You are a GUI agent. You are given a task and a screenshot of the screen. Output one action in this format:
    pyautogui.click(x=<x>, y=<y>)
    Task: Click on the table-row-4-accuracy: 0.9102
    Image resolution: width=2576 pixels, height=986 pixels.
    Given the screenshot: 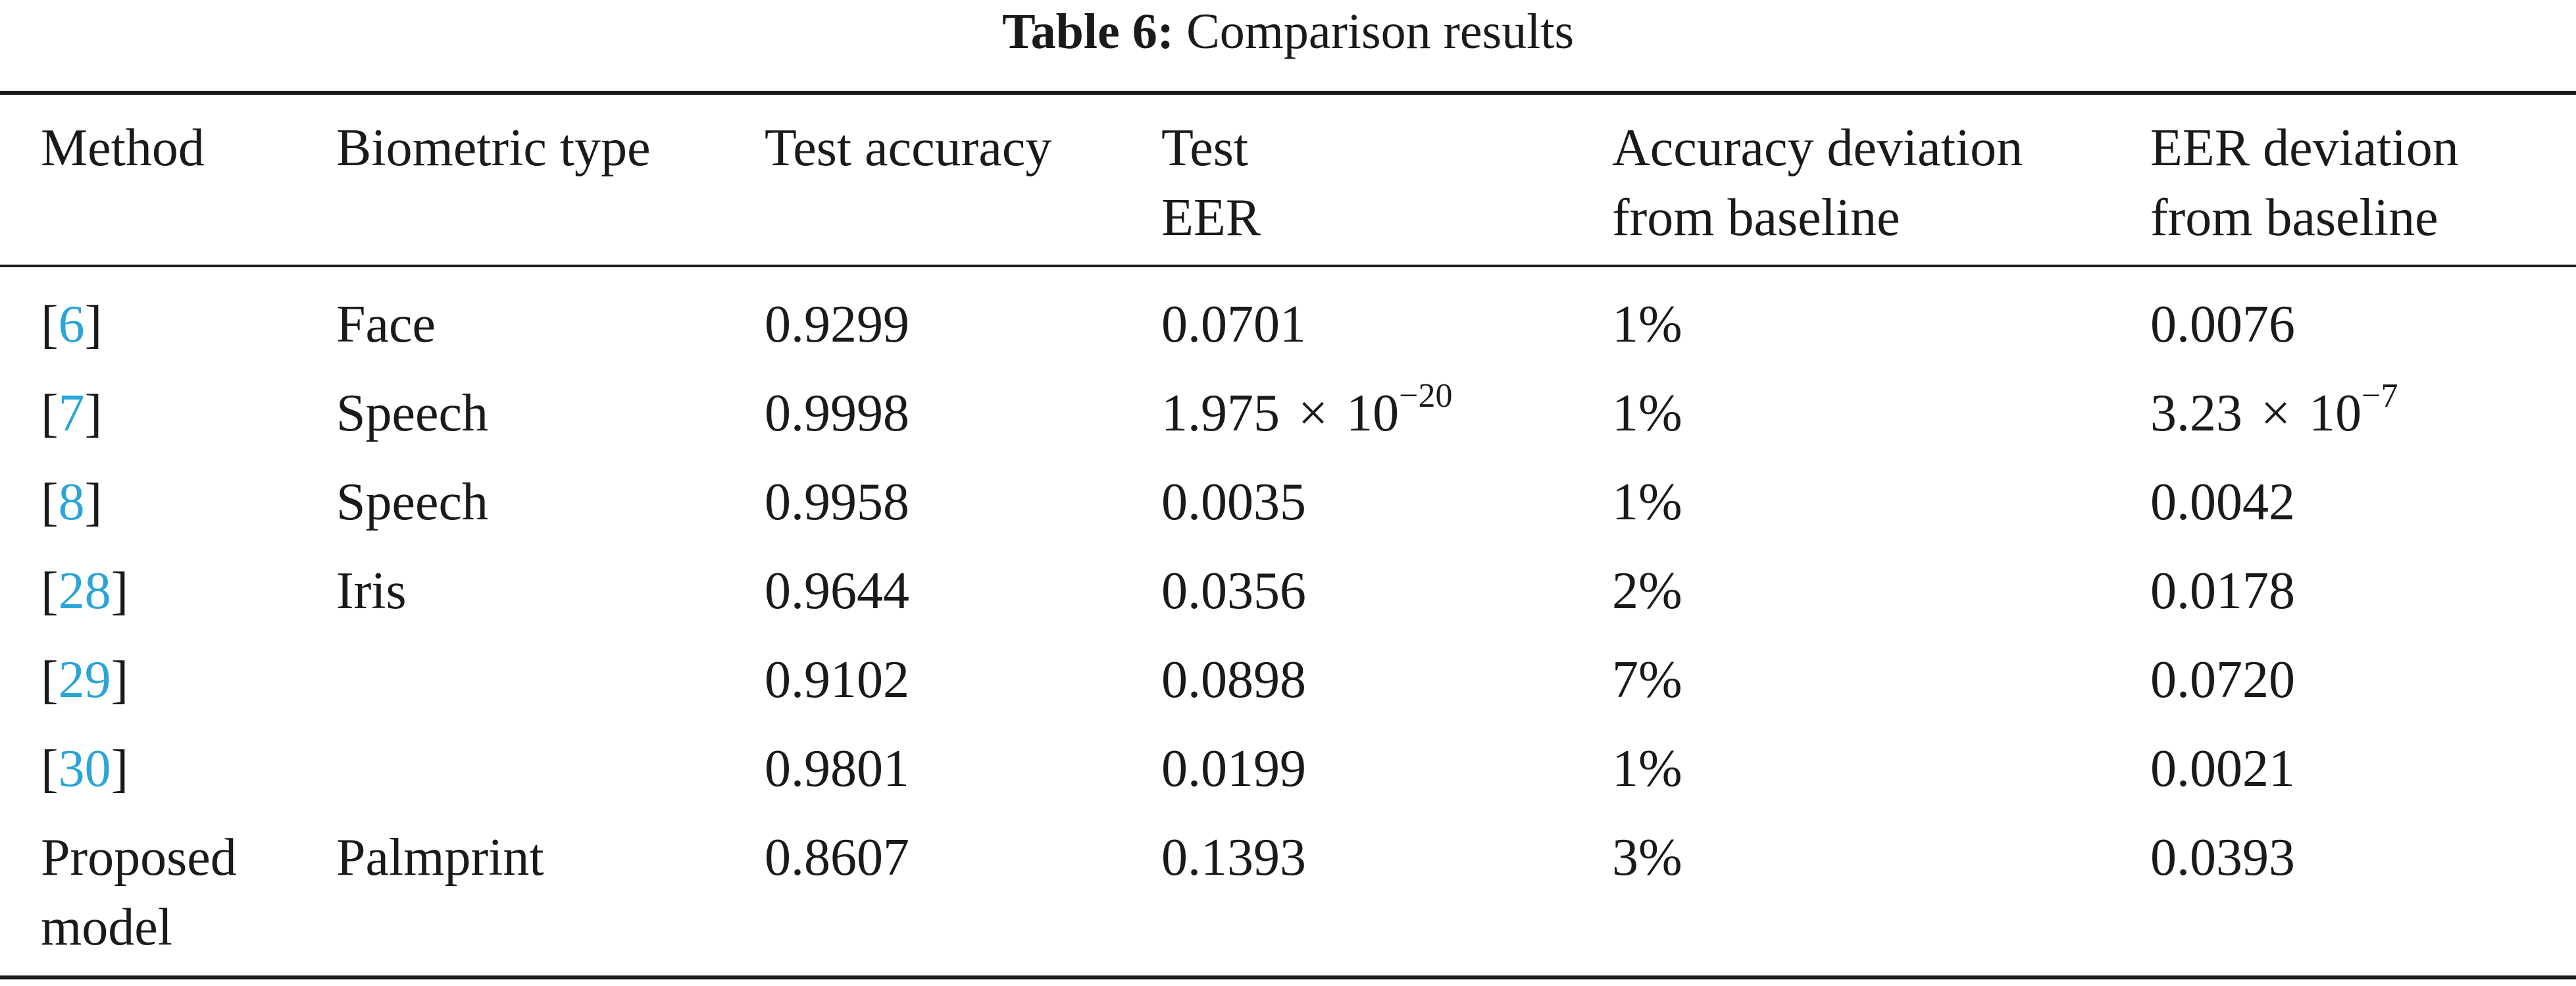 What is the action you would take?
    pyautogui.click(x=837, y=680)
    